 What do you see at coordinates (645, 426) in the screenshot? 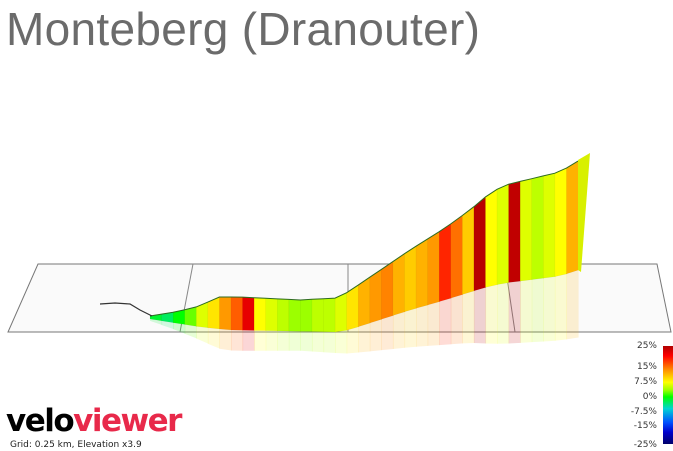
I see `legend-label: -15%` at bounding box center [645, 426].